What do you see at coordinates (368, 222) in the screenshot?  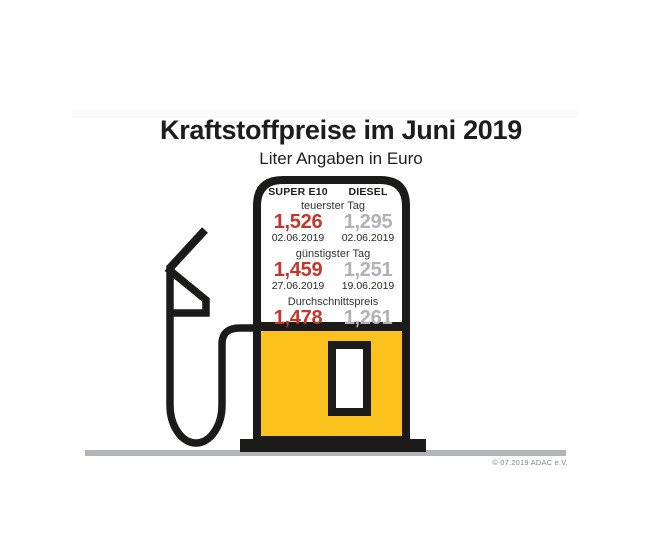 I see `price-diesel-most-expensive: 1,295` at bounding box center [368, 222].